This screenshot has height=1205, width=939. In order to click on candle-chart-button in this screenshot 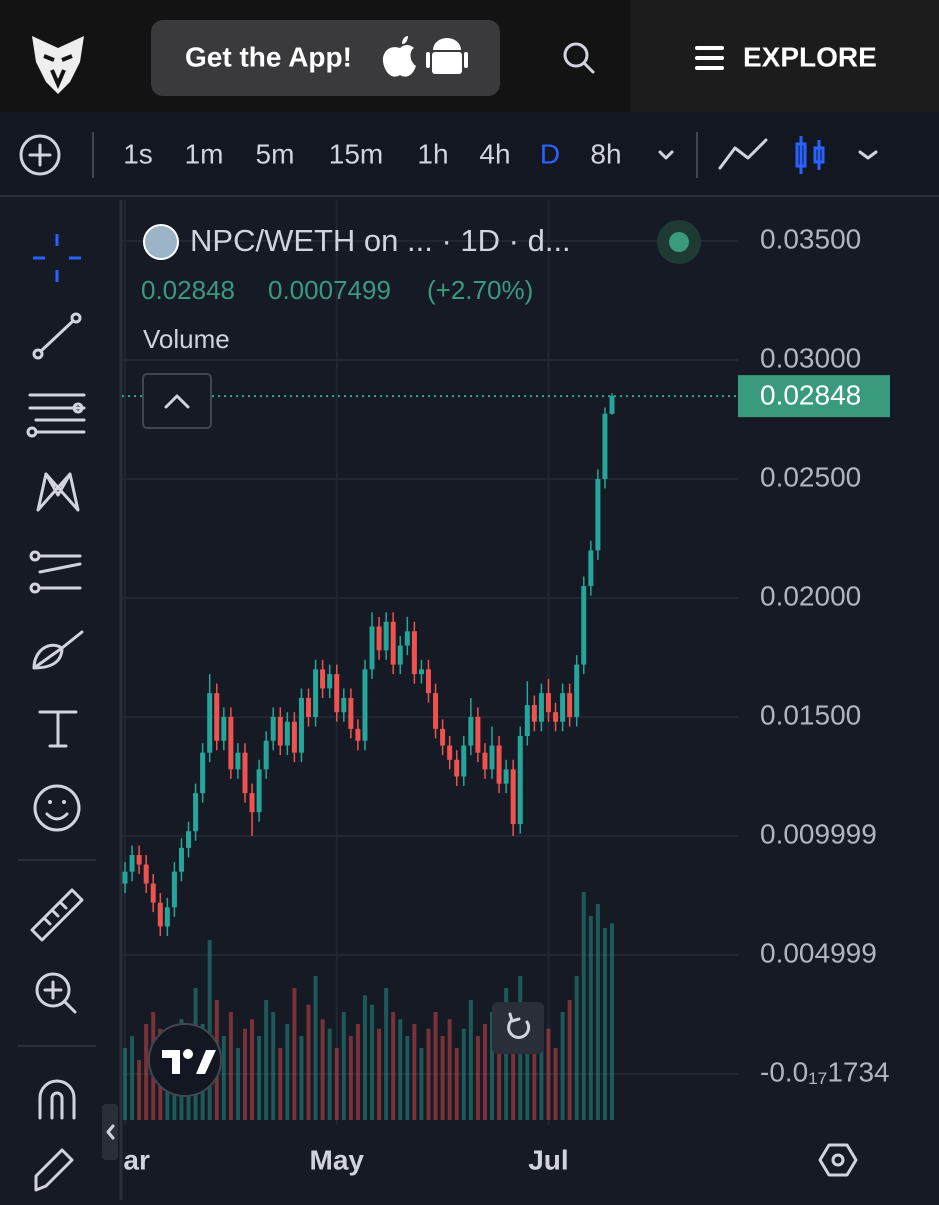, I will do `click(810, 155)`.